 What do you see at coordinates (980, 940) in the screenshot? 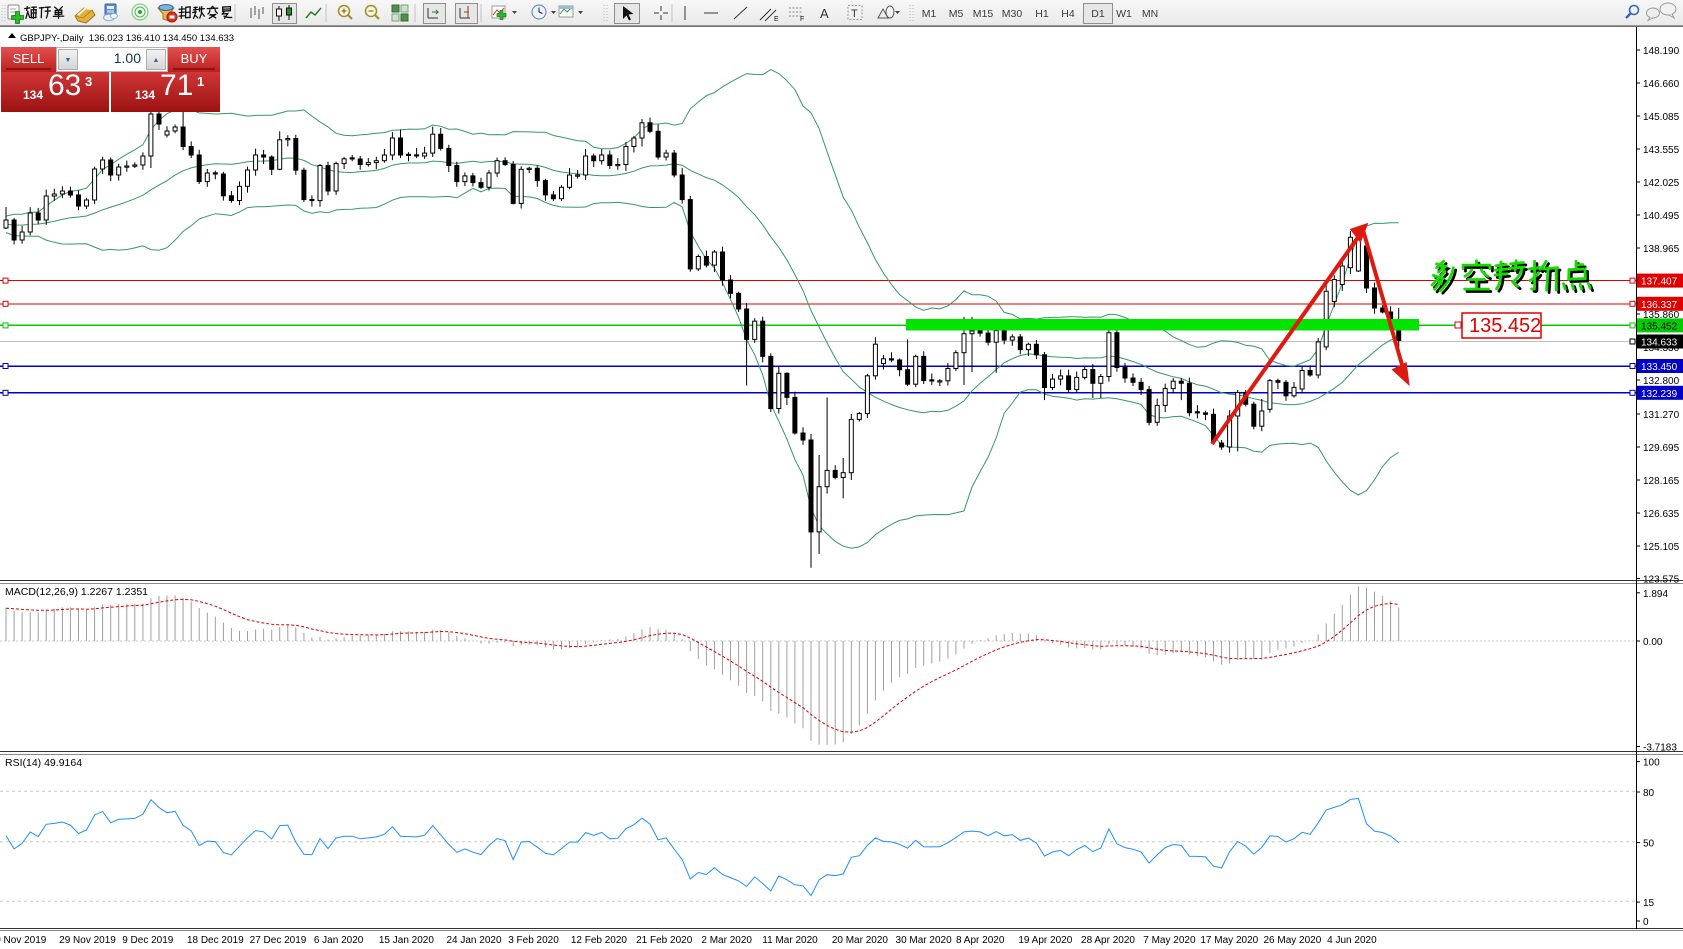
I see `svg-text: 8 Apr 2020` at bounding box center [980, 940].